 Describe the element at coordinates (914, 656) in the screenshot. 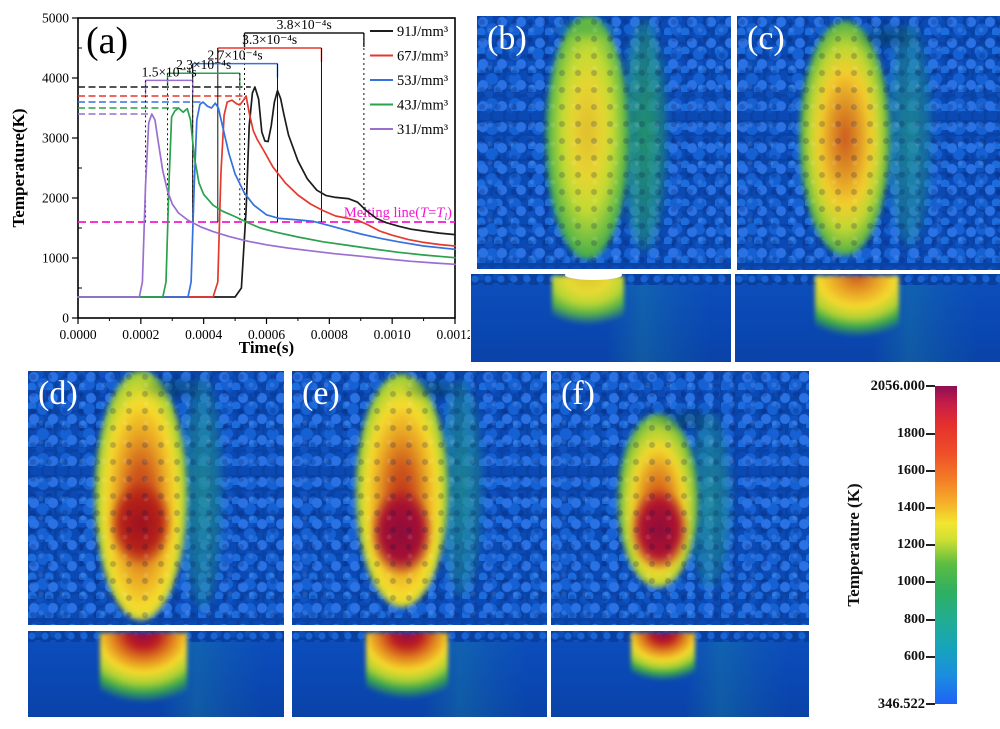

I see `colorbar-tick-label: 600` at that location.